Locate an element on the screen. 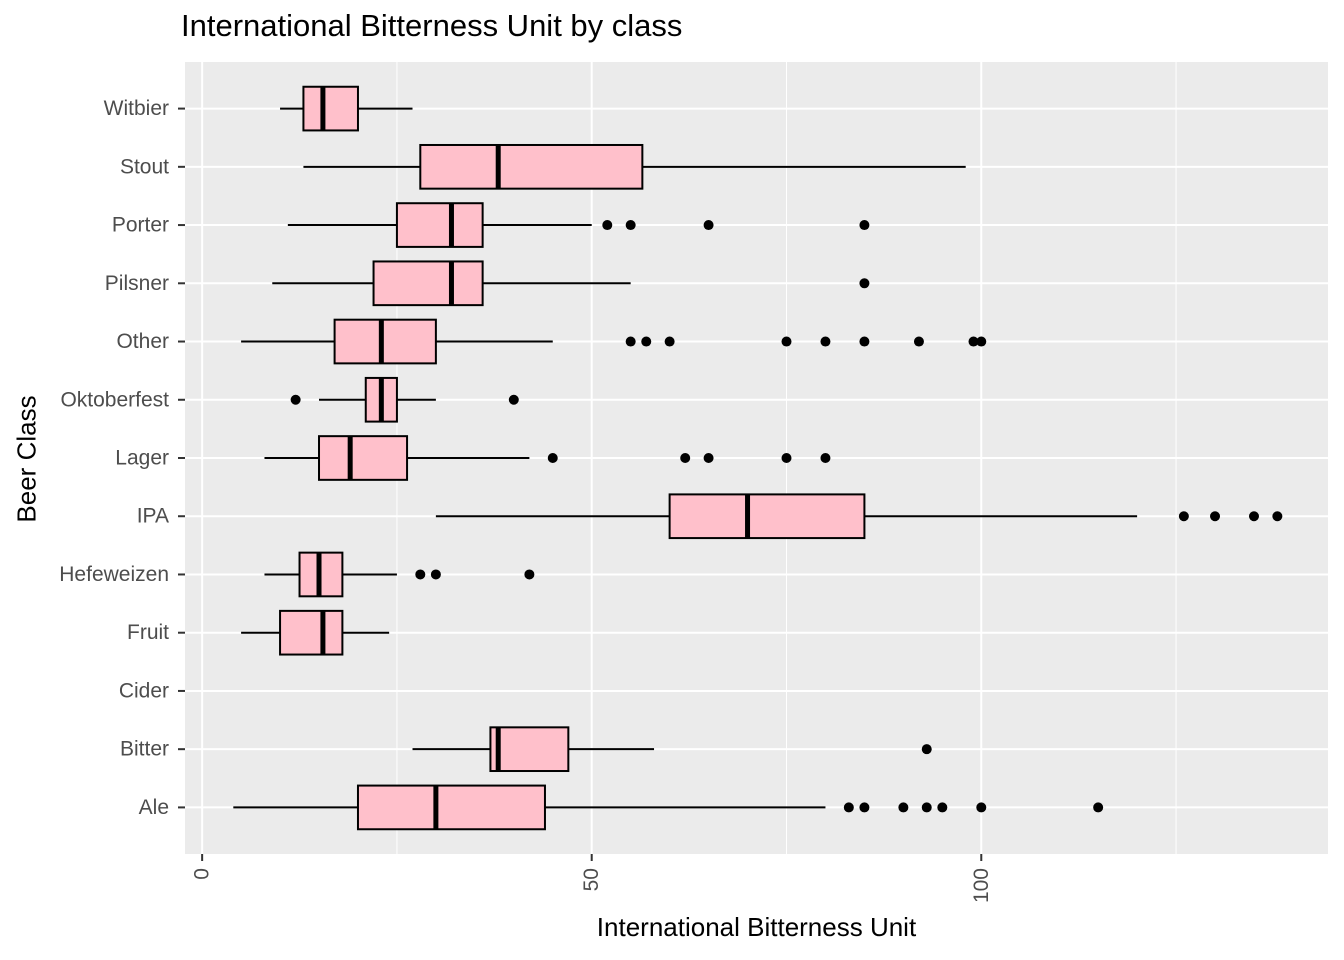 The image size is (1344, 960). x-tick-label: 100 is located at coordinates (981, 885).